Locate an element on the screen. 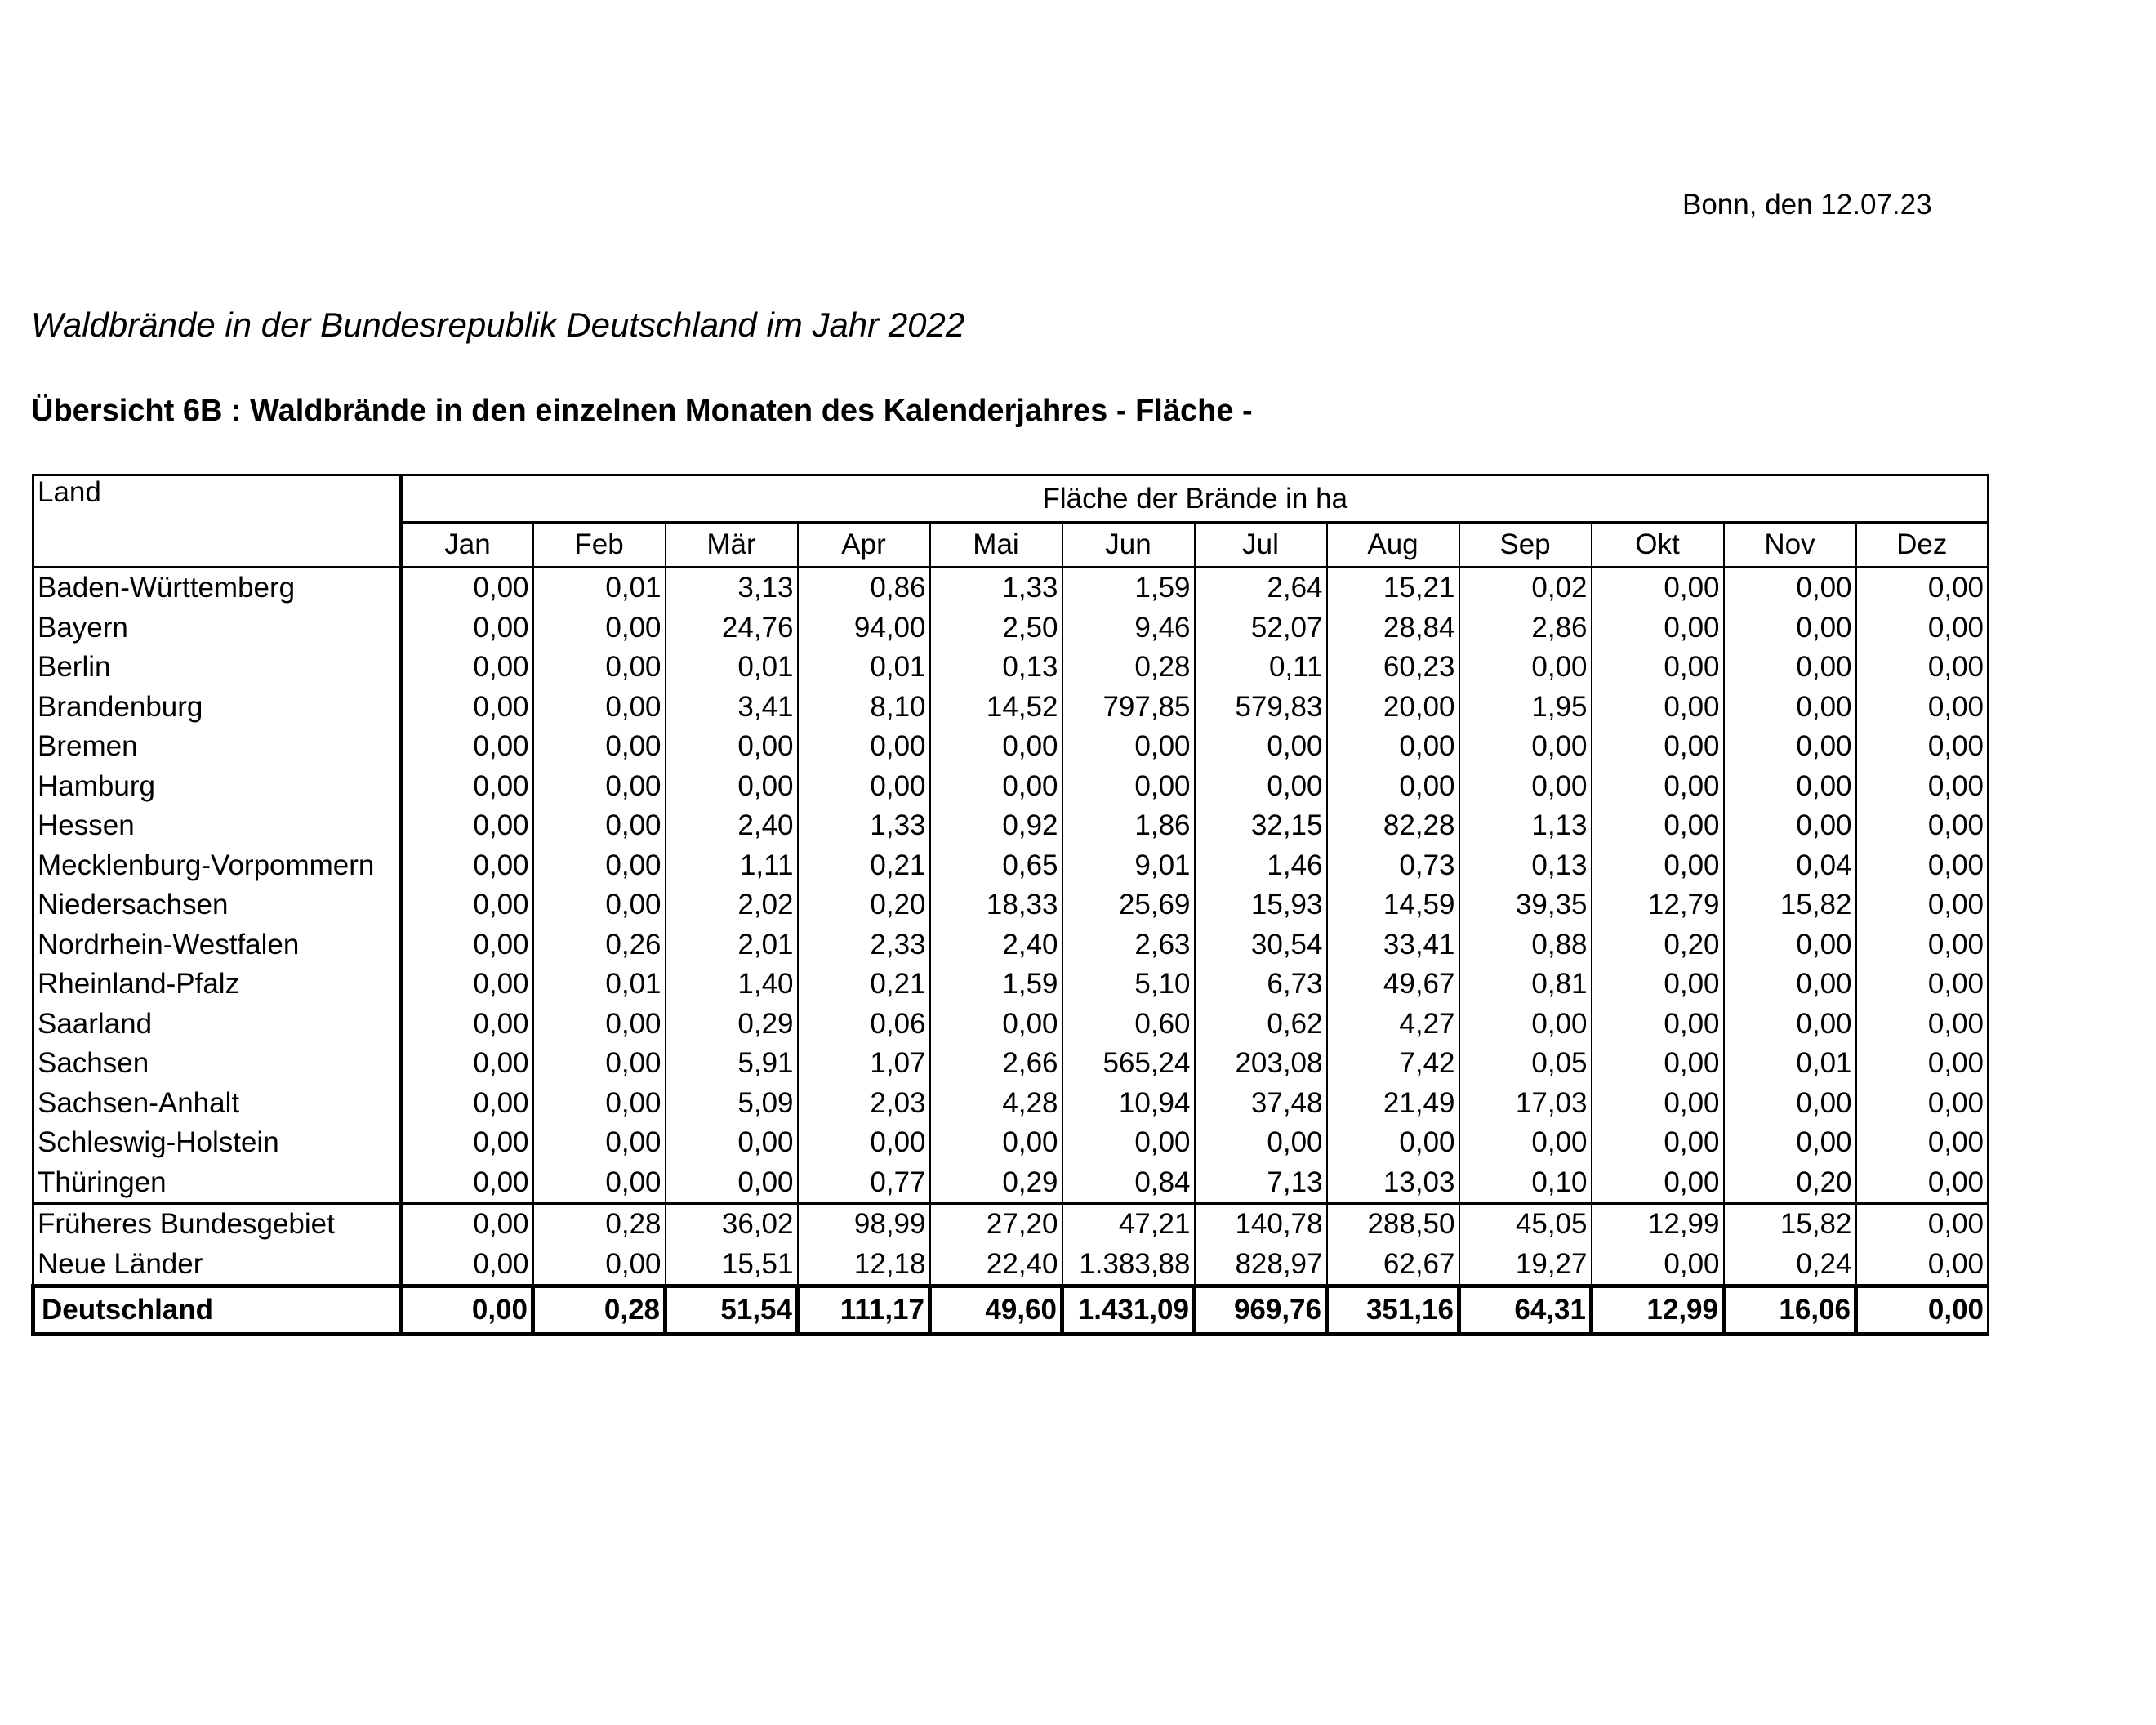 This screenshot has height=1725, width=2156. area-value-cell: 7,42 is located at coordinates (1393, 1064).